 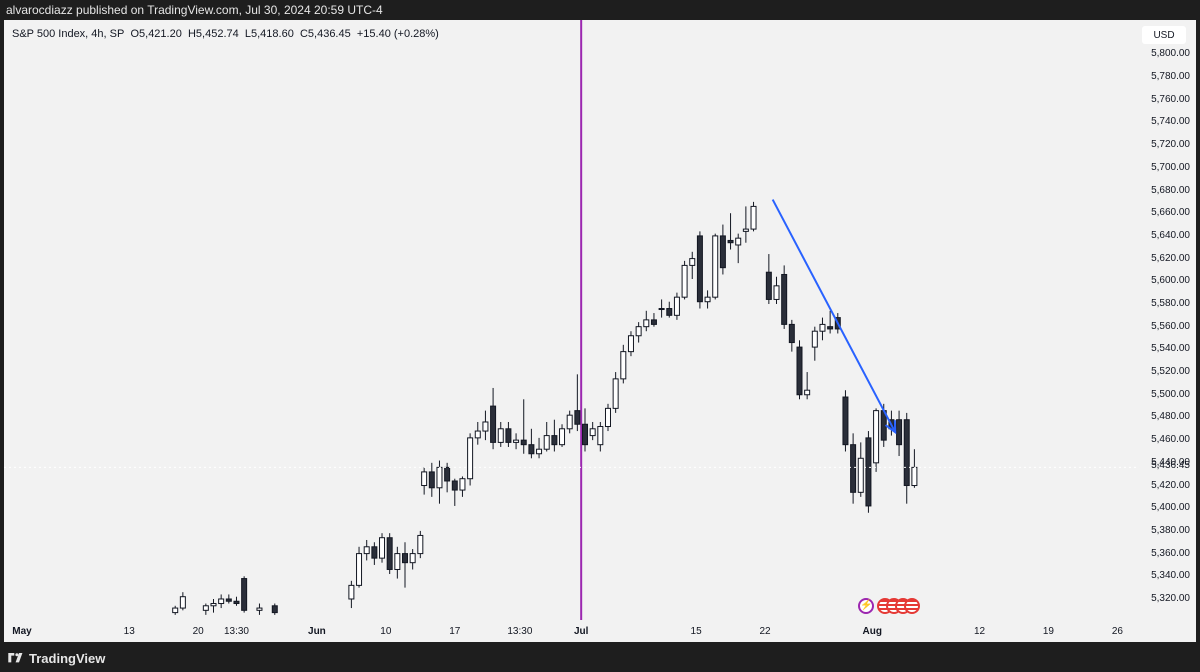 I want to click on trend-arrow-head, so click(x=890, y=427).